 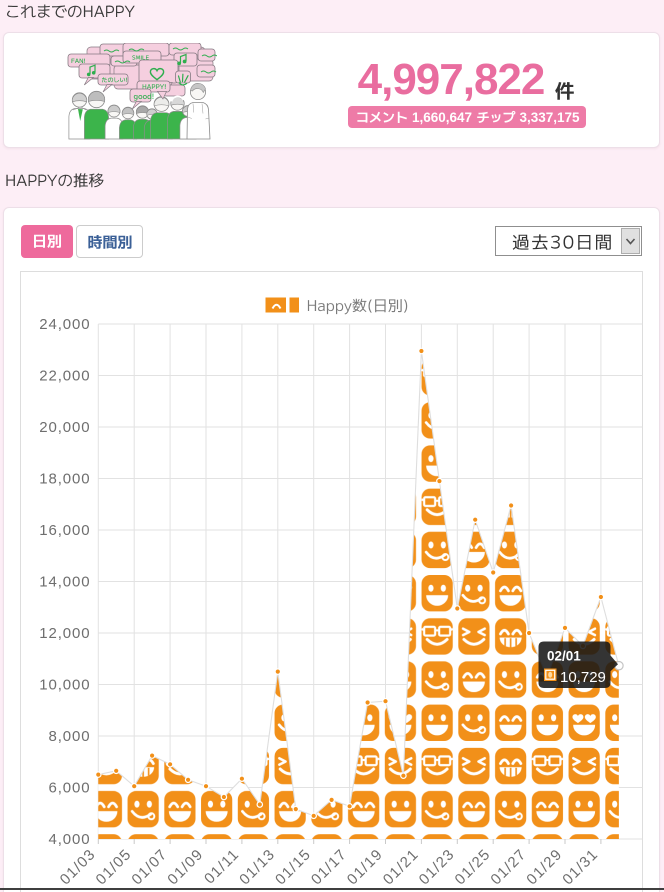 I want to click on svg-text: 1,660,647, so click(x=442, y=117).